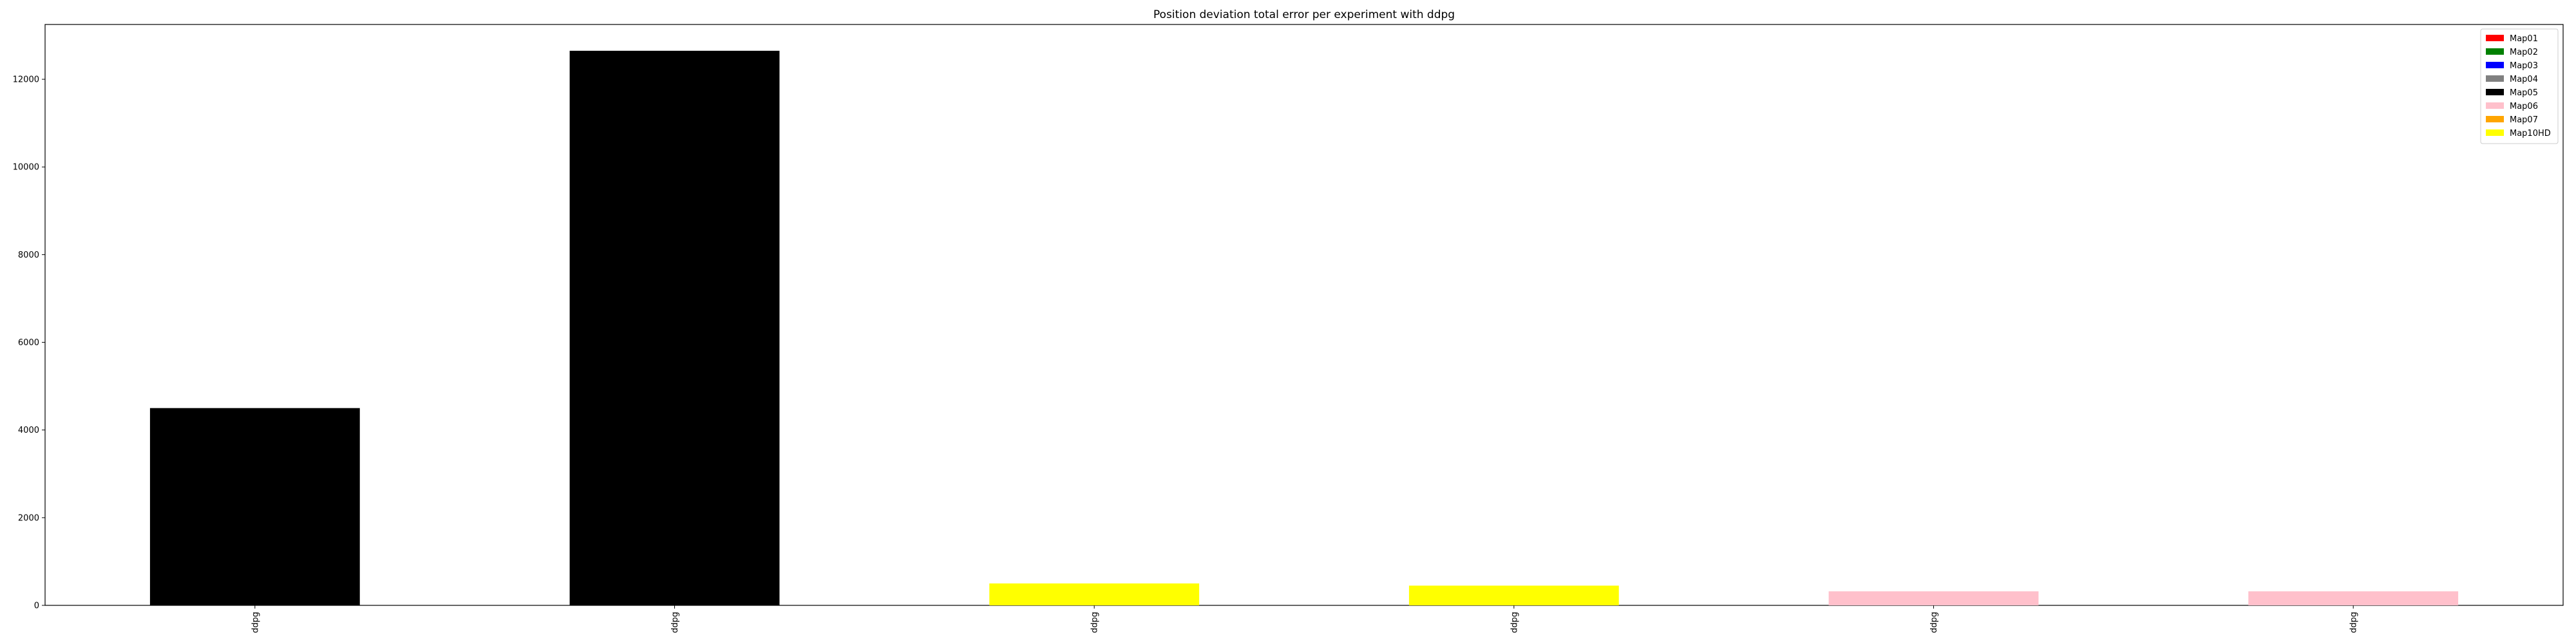  What do you see at coordinates (2530, 133) in the screenshot?
I see `legend-label: Map10HD` at bounding box center [2530, 133].